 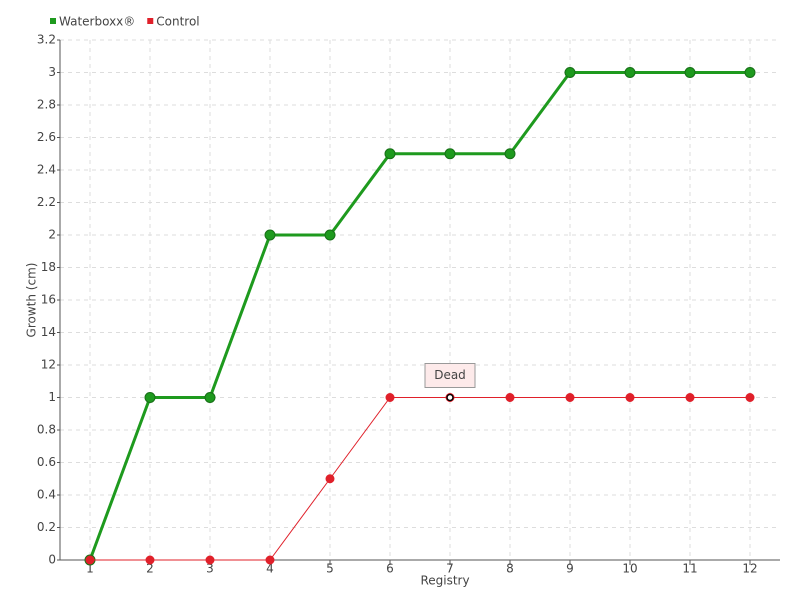 What do you see at coordinates (444, 581) in the screenshot?
I see `x-axis-label: Registry` at bounding box center [444, 581].